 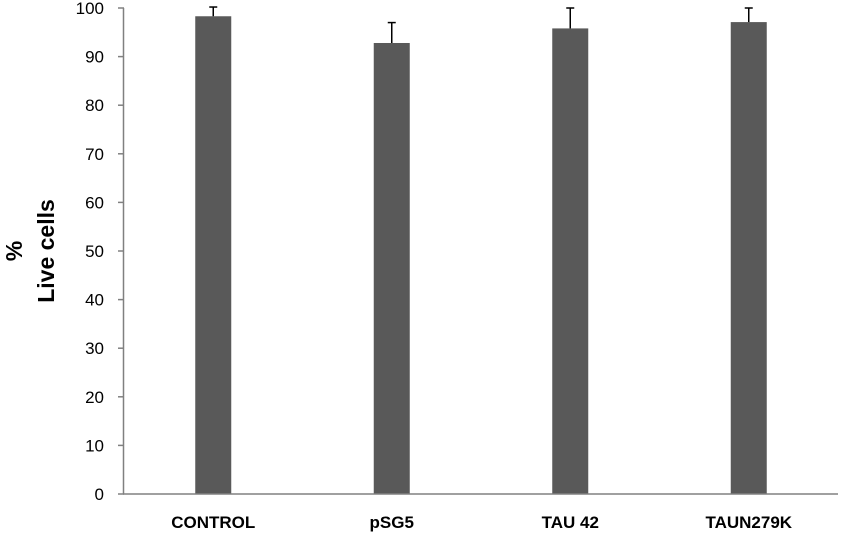 What do you see at coordinates (94, 105) in the screenshot?
I see `y-tick-label: 80` at bounding box center [94, 105].